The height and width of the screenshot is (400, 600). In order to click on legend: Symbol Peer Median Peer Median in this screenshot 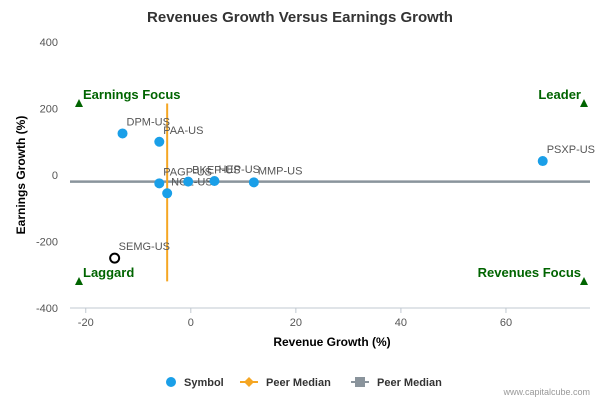, I will do `click(304, 383)`.